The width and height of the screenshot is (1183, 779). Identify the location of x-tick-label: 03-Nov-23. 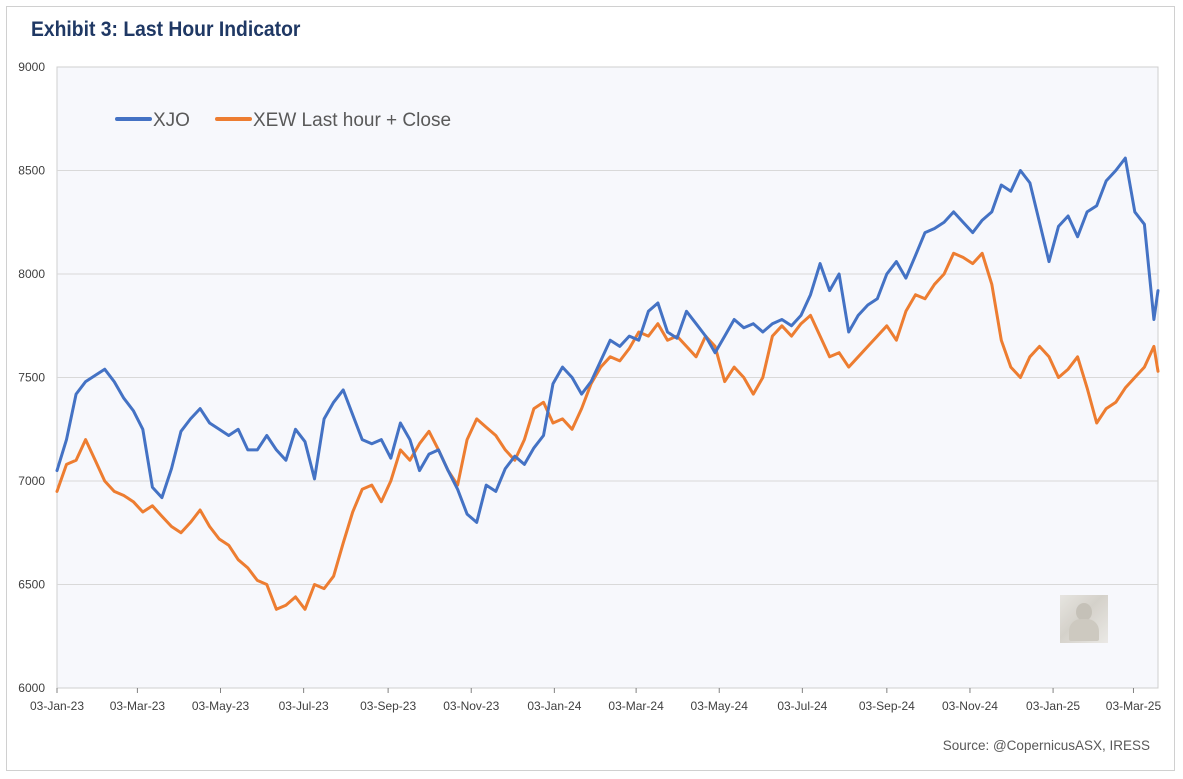
(471, 706).